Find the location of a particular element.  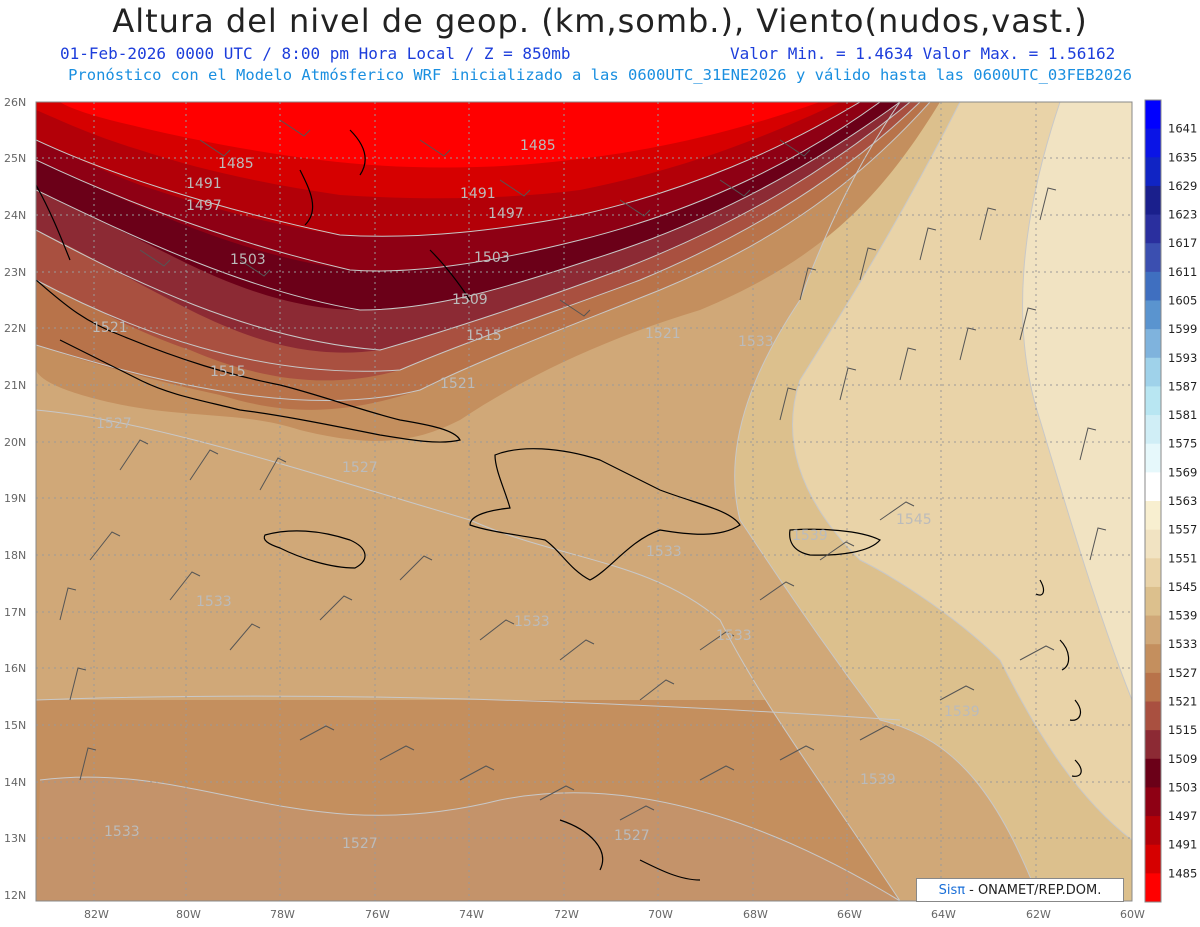

logo-brand: Sisπ is located at coordinates (952, 890).